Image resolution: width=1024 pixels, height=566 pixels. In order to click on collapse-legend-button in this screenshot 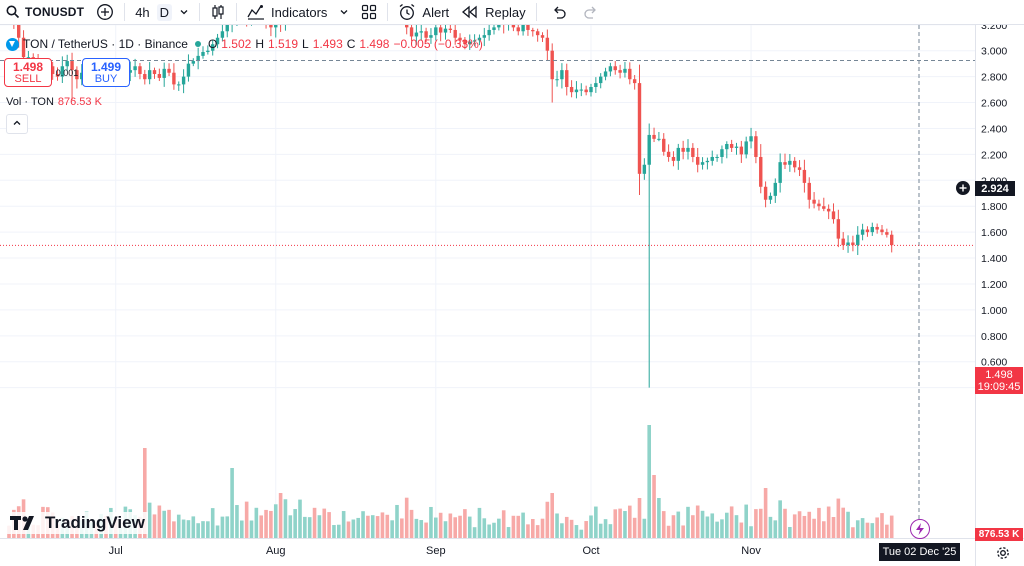, I will do `click(17, 124)`.